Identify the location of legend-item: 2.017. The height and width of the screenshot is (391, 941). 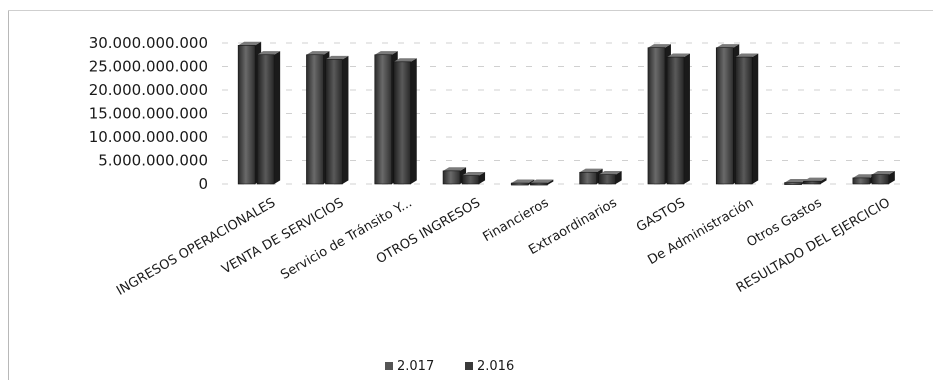
(409, 366).